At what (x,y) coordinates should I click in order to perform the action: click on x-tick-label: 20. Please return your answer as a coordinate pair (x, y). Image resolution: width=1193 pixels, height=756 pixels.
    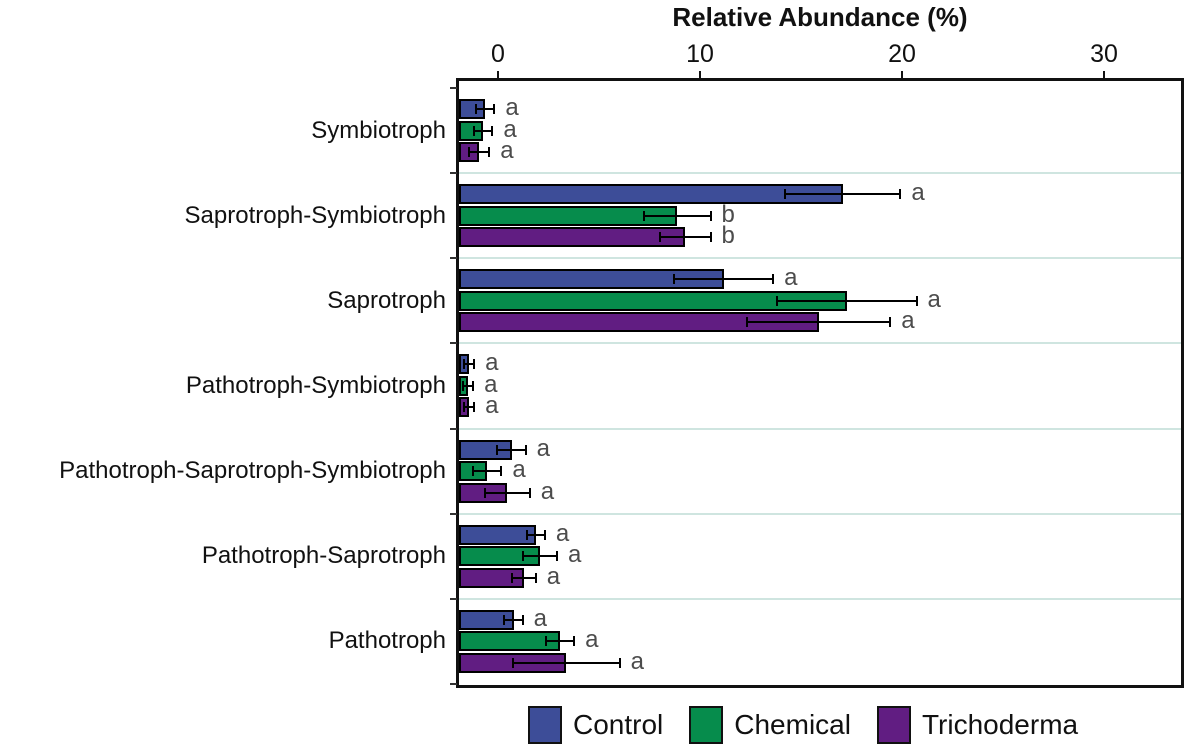
    Looking at the image, I should click on (902, 54).